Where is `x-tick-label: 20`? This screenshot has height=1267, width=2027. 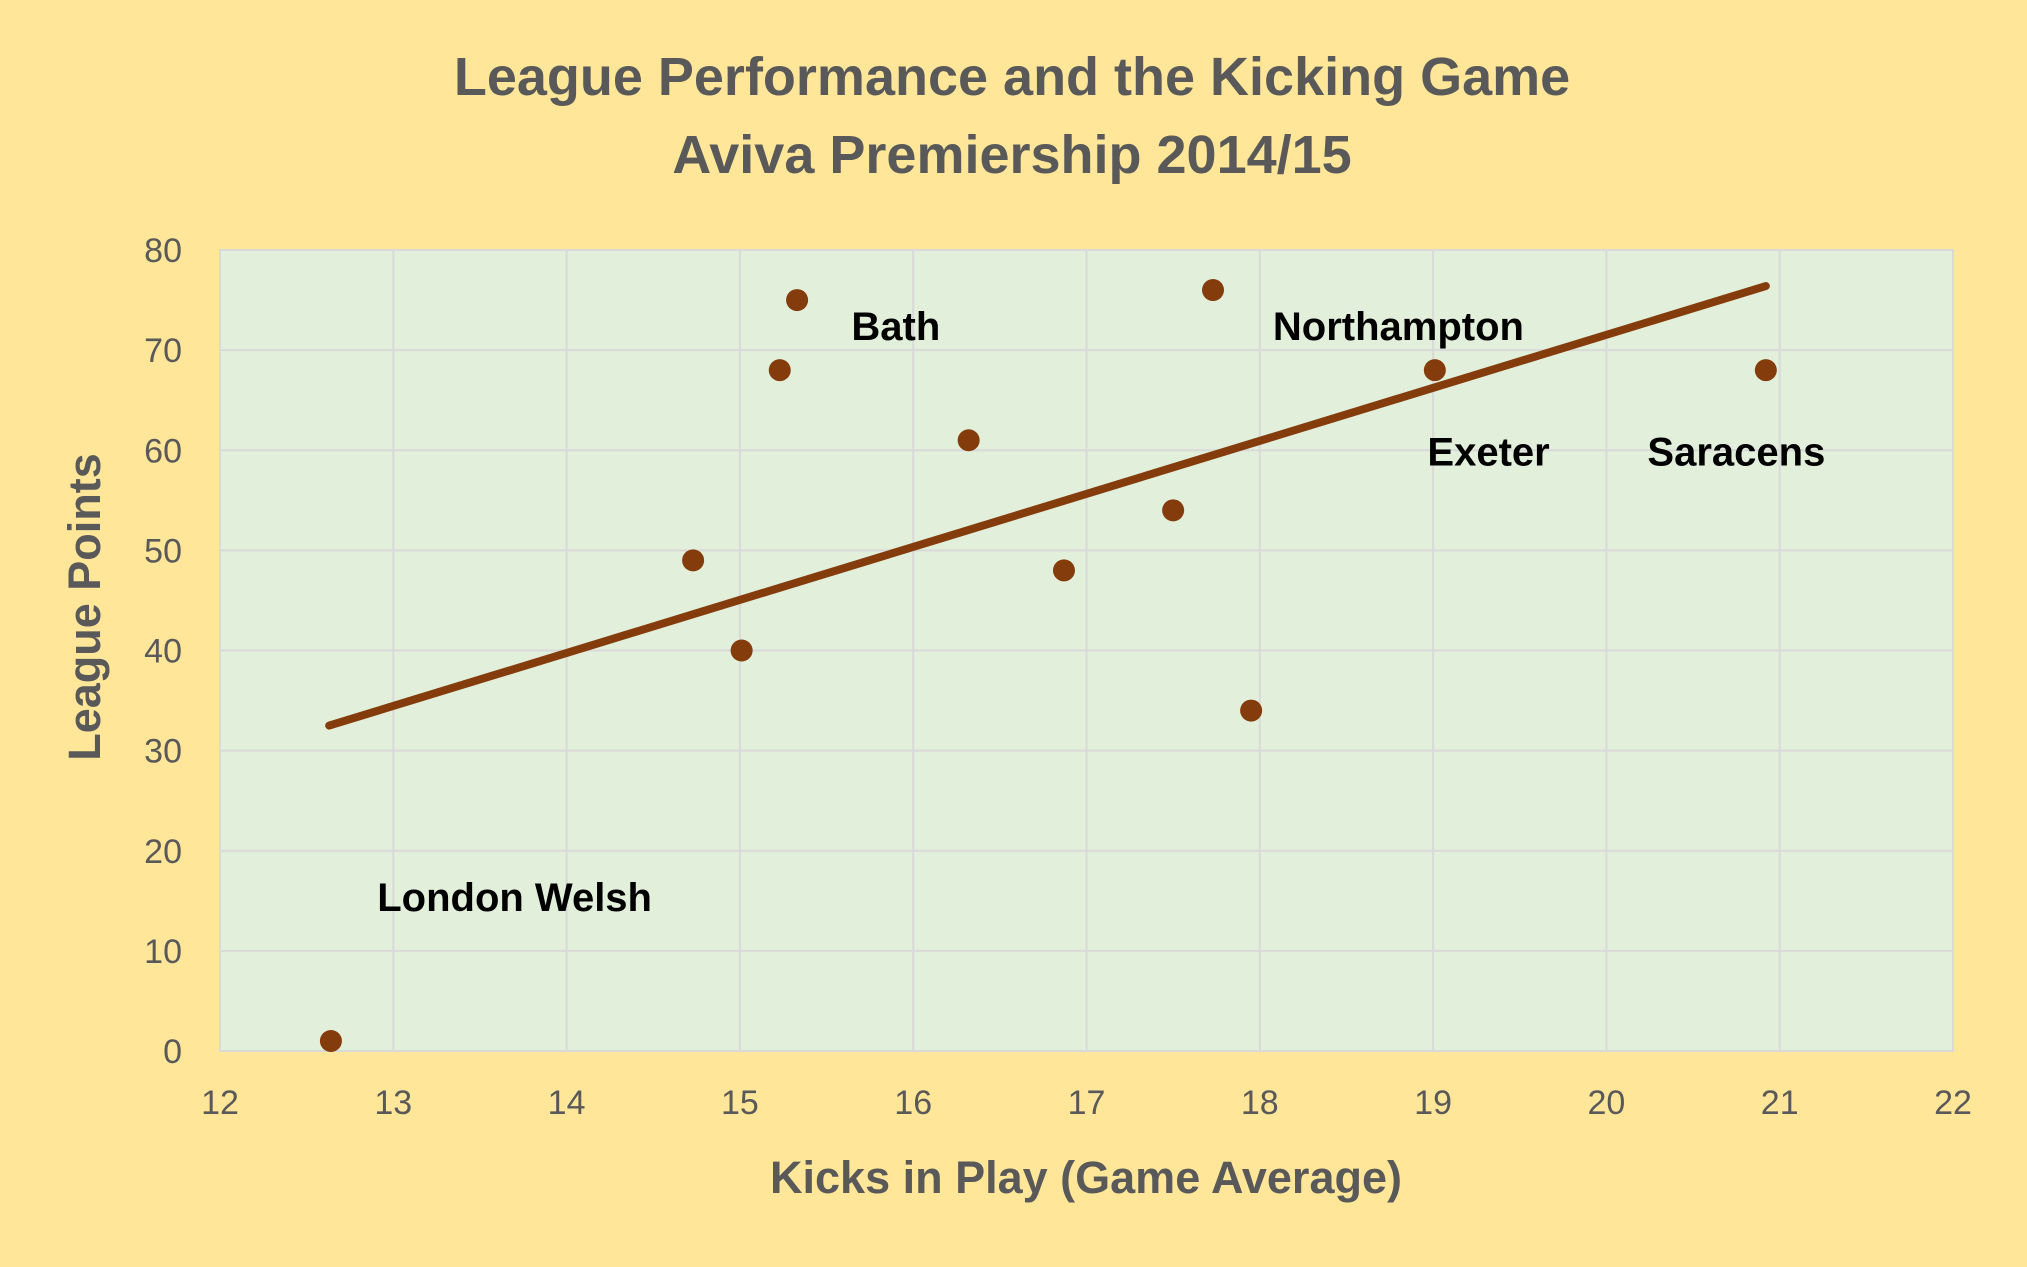 x-tick-label: 20 is located at coordinates (1606, 1103).